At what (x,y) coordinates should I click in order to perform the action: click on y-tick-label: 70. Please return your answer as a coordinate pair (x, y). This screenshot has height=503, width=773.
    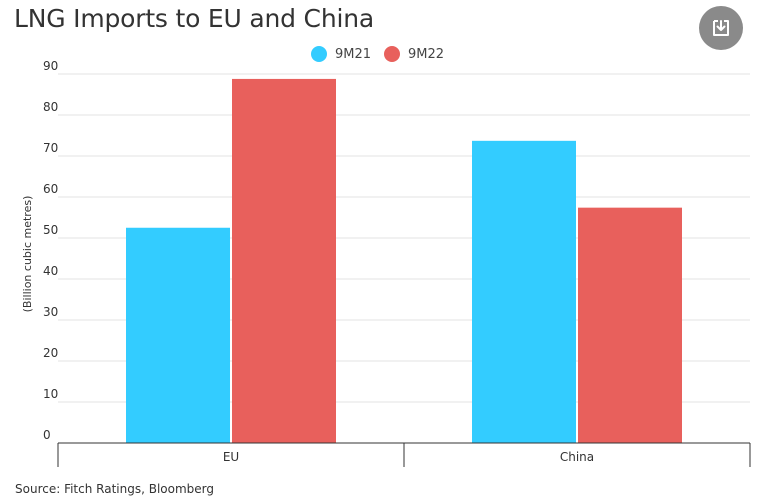
    Looking at the image, I should click on (50, 148).